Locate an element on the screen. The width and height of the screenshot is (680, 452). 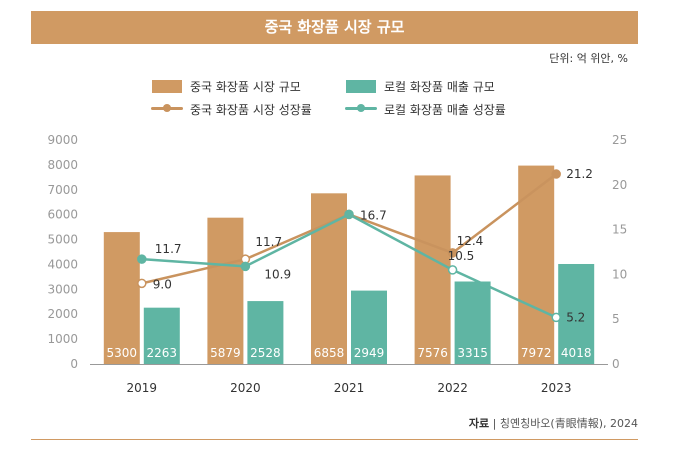
y-left-tick-label: 2000 is located at coordinates (62, 314).